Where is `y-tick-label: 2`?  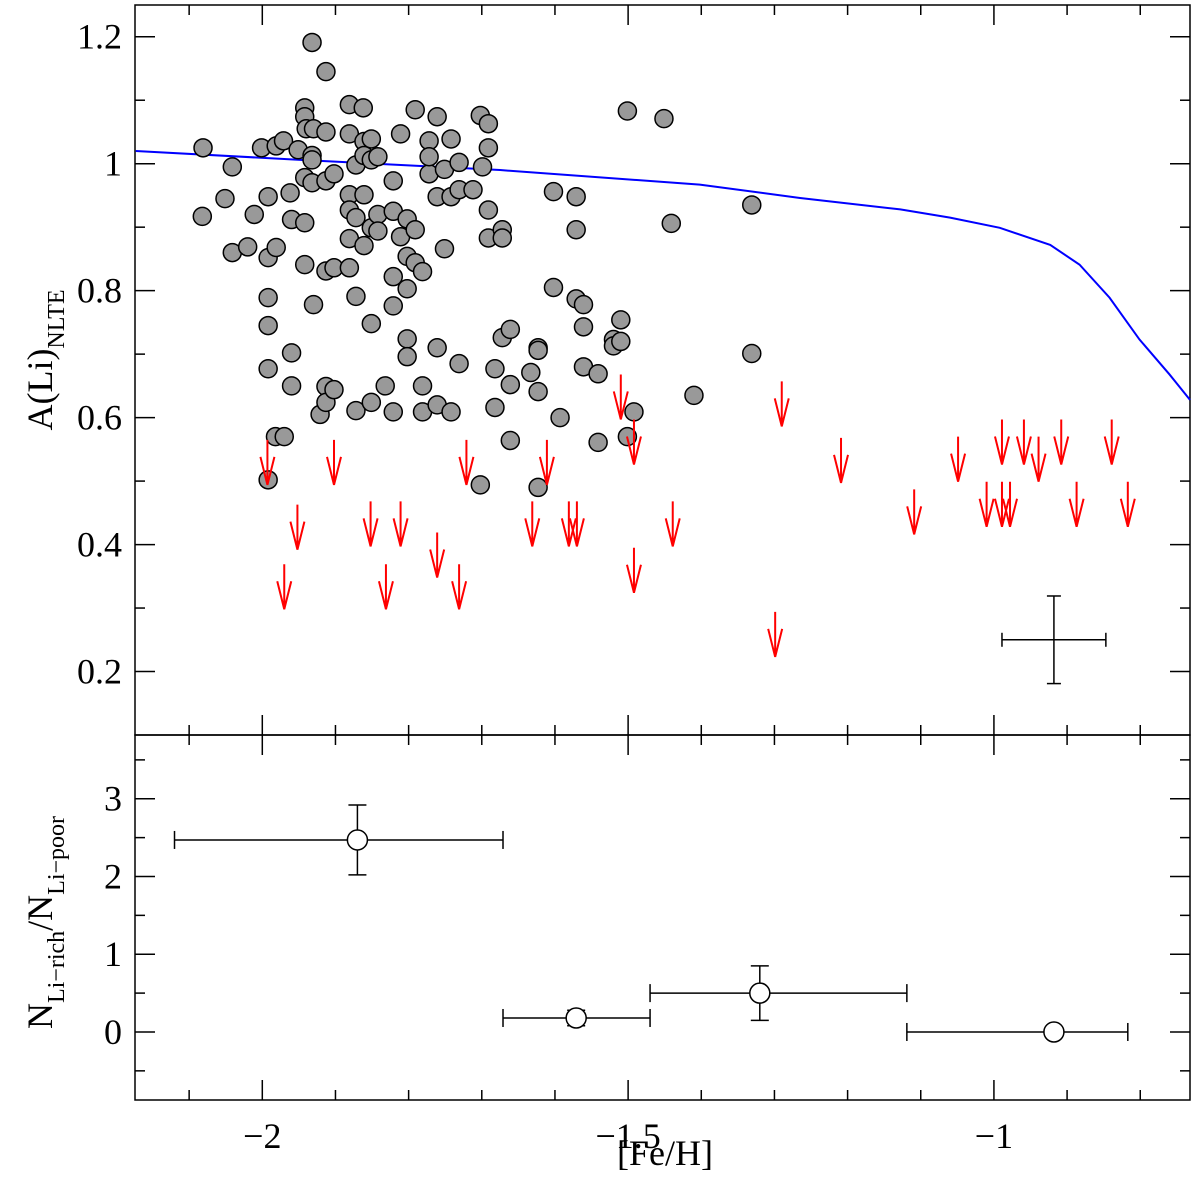
y-tick-label: 2 is located at coordinates (113, 876).